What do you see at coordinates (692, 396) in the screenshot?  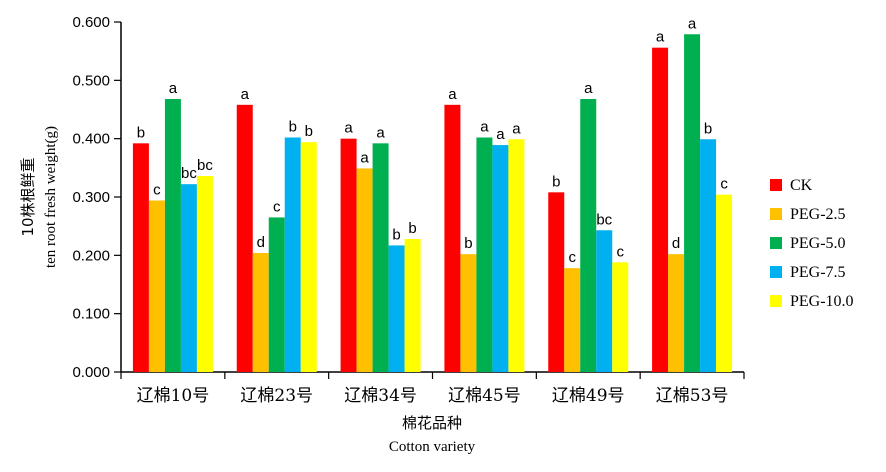 I see `x-tick-label: 辽棉53号` at bounding box center [692, 396].